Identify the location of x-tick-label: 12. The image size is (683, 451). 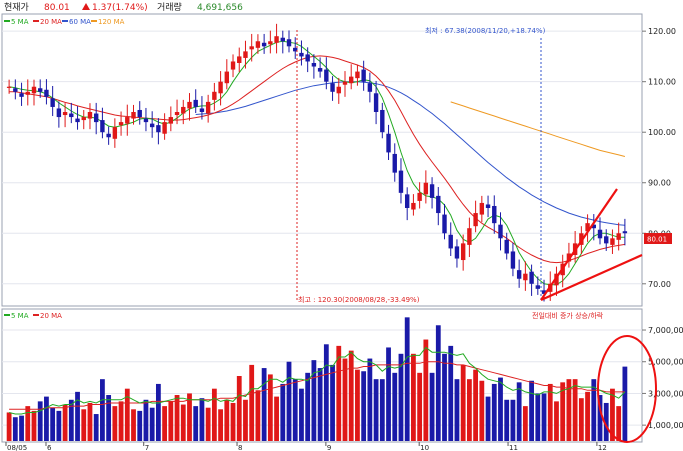
(602, 447).